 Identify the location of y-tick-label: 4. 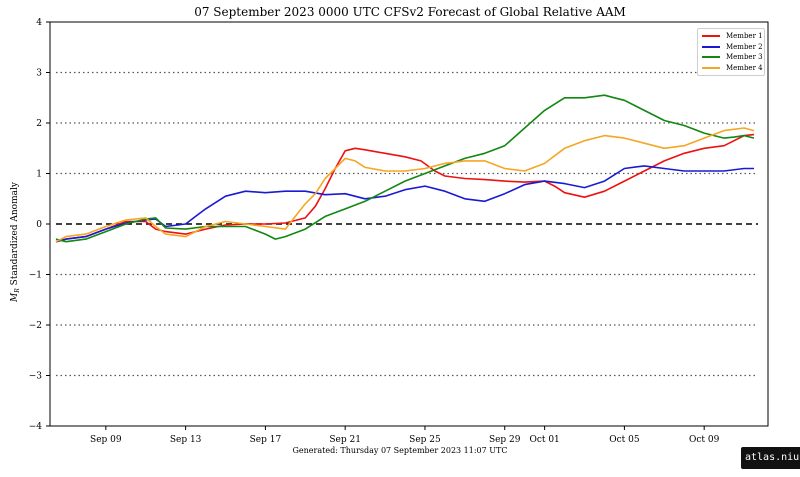
(39, 23).